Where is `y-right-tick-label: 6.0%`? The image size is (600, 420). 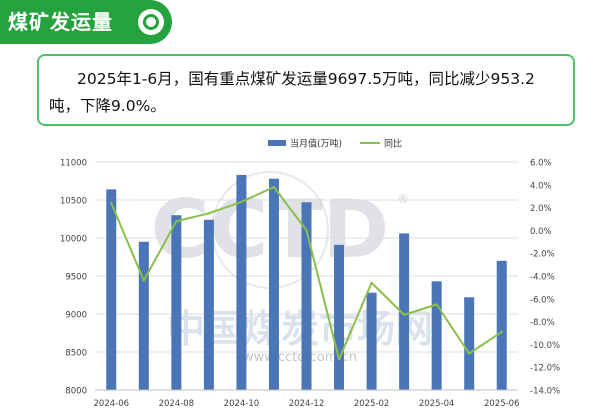
y-right-tick-label: 6.0% is located at coordinates (541, 164).